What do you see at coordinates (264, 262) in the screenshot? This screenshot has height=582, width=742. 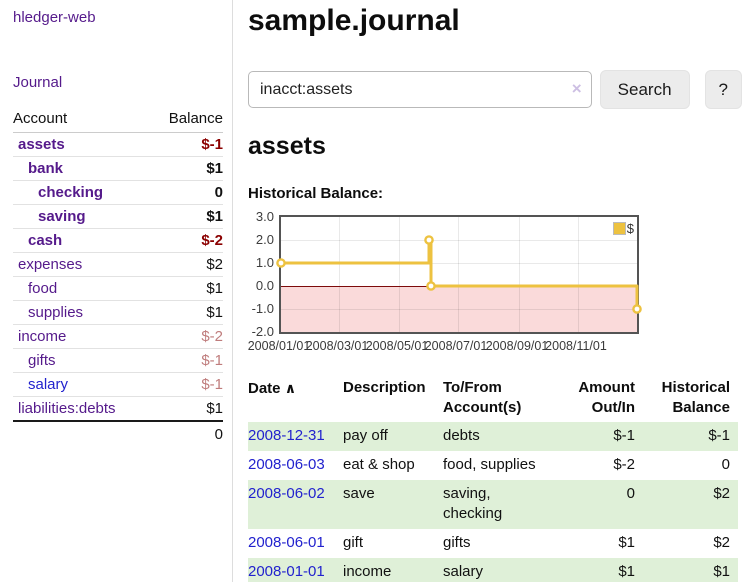 I see `y-tick: 1.0` at bounding box center [264, 262].